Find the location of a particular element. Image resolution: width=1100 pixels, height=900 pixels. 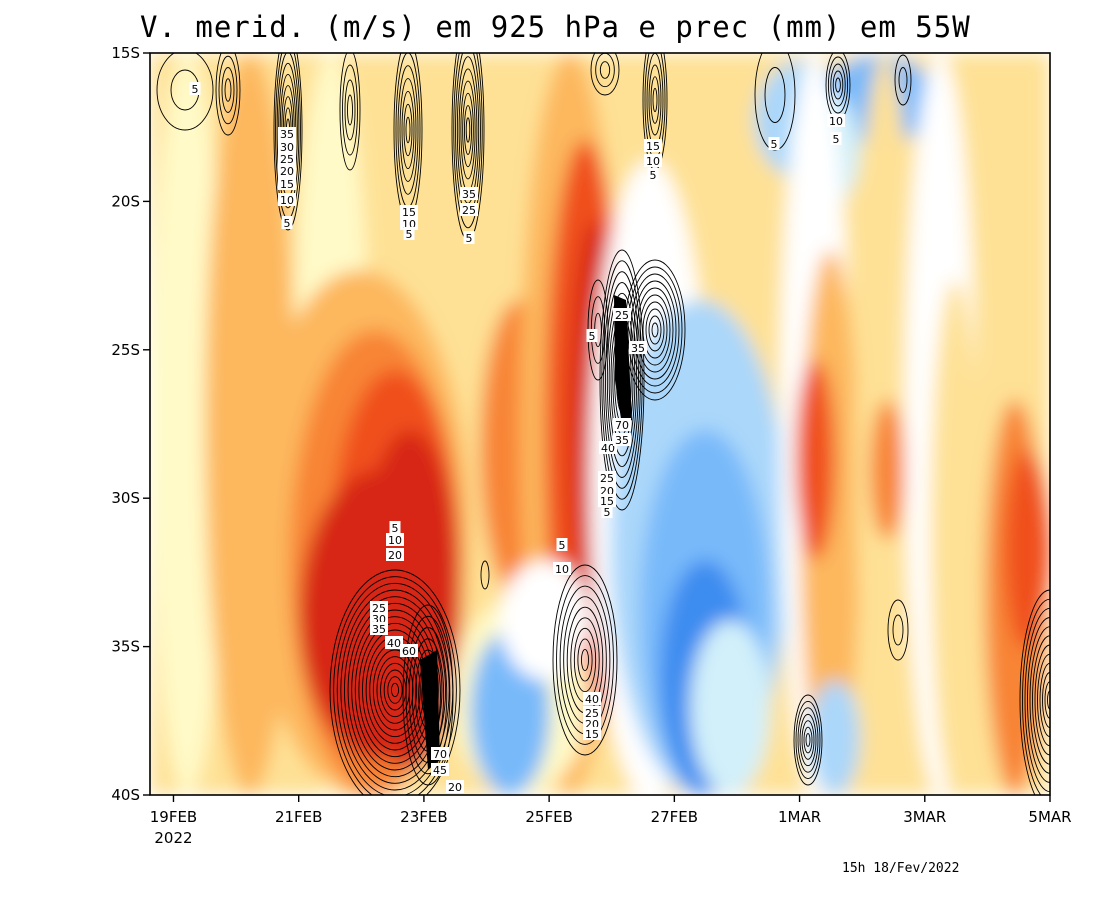

precip-max-core is located at coordinates (430, 710).